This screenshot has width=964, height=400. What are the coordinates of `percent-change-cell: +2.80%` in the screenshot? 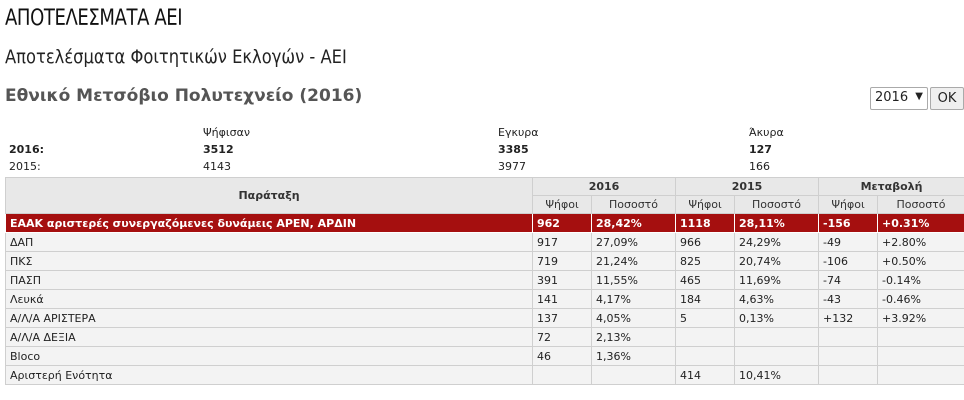 It's located at (920, 242).